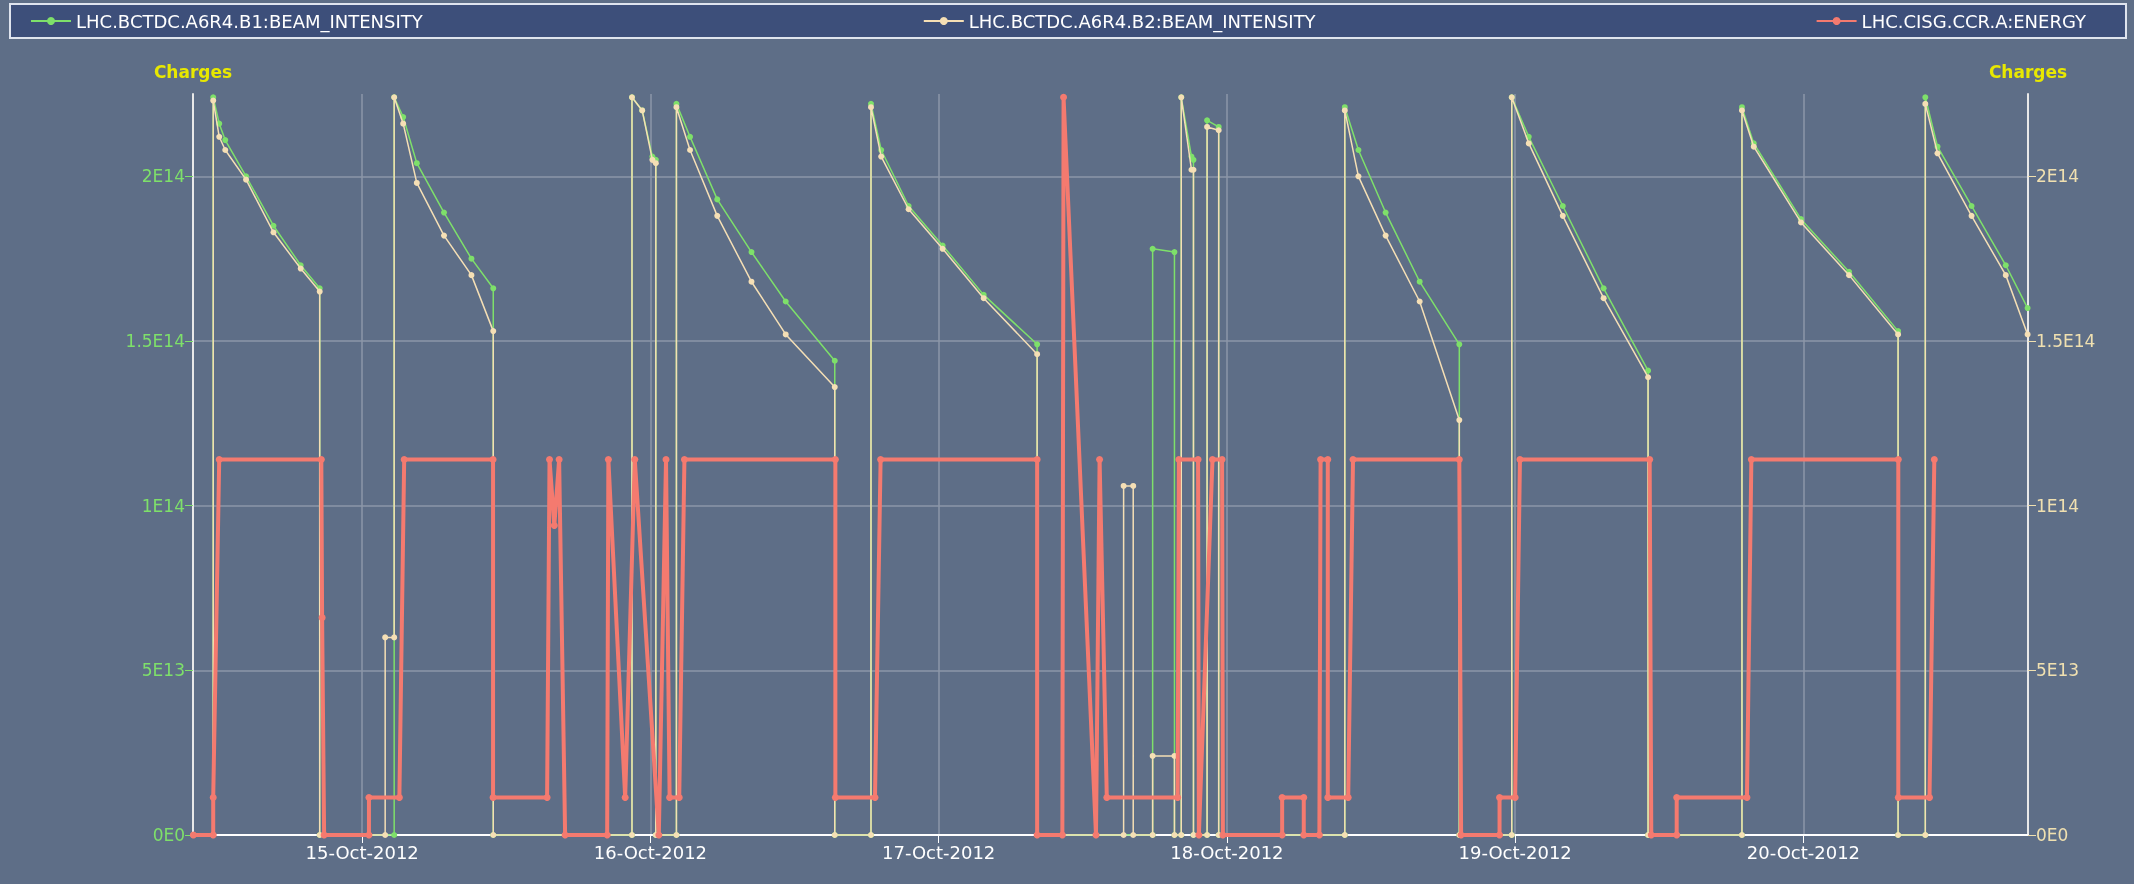 The height and width of the screenshot is (884, 2134). I want to click on y-tick-label: 5E13, so click(163, 670).